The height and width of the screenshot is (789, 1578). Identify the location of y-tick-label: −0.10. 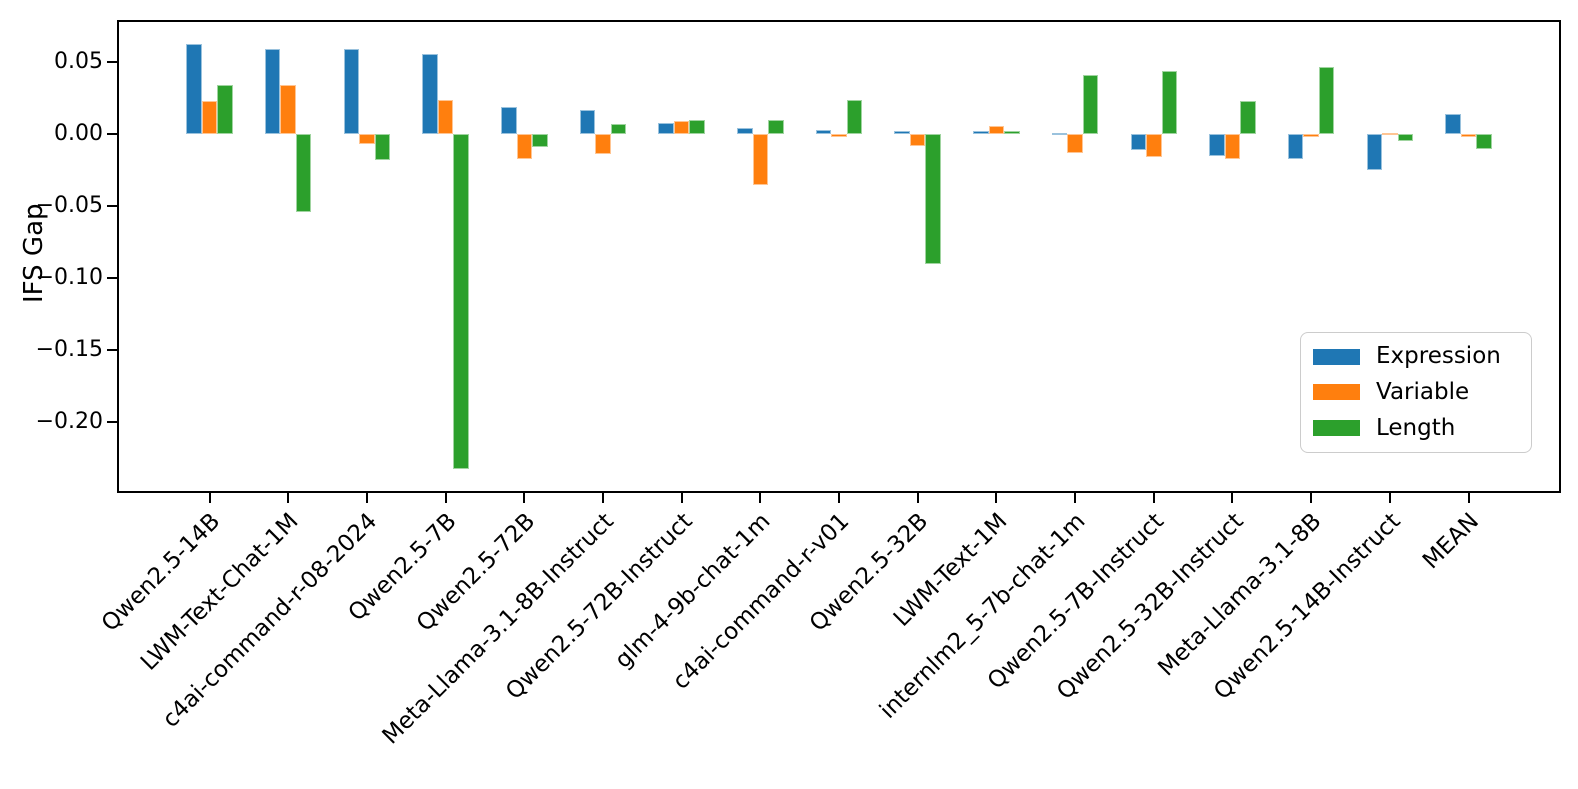
(69, 278).